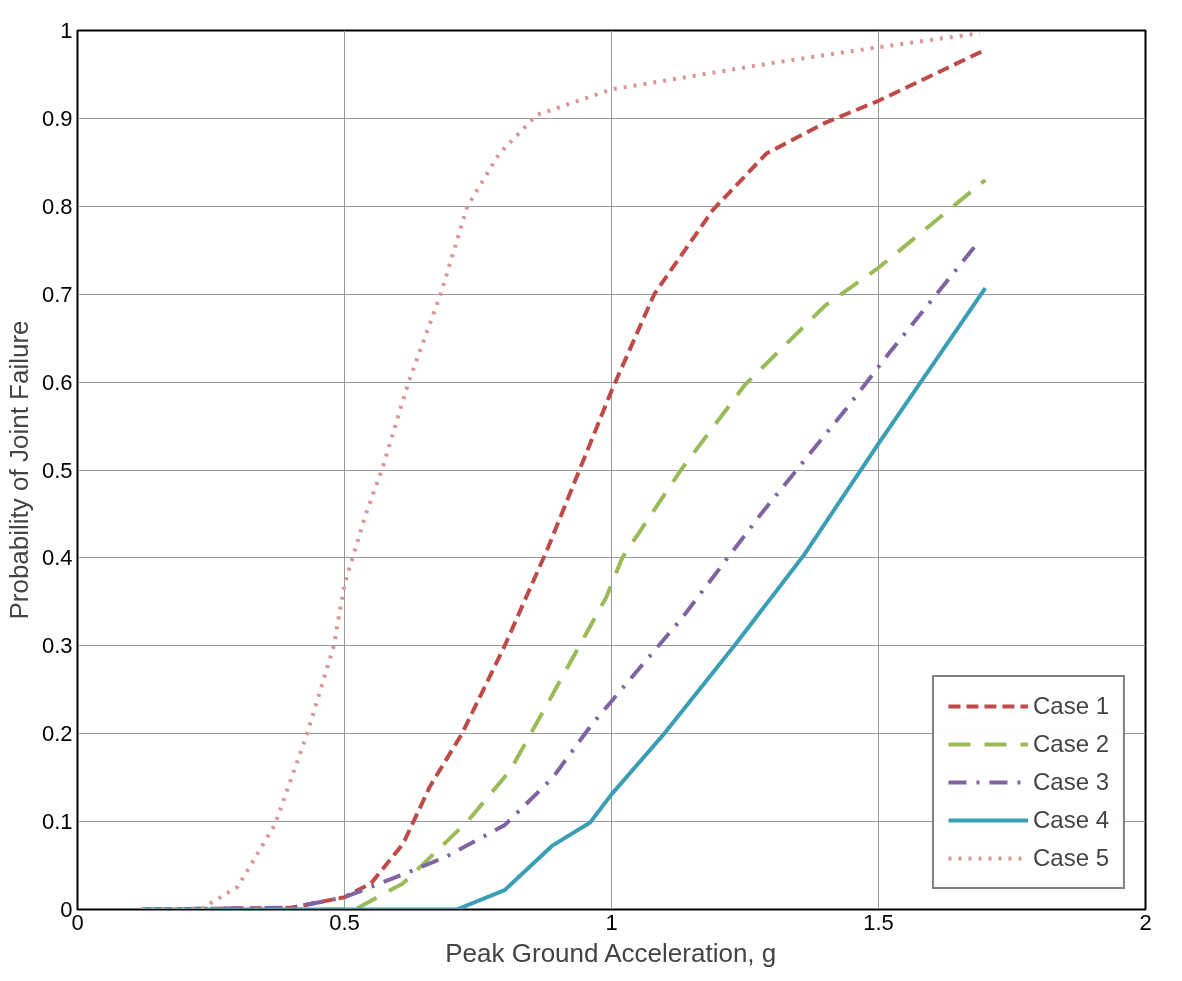 The image size is (1182, 981). I want to click on x-axis-title: Peak Ground Acceleration, g, so click(611, 952).